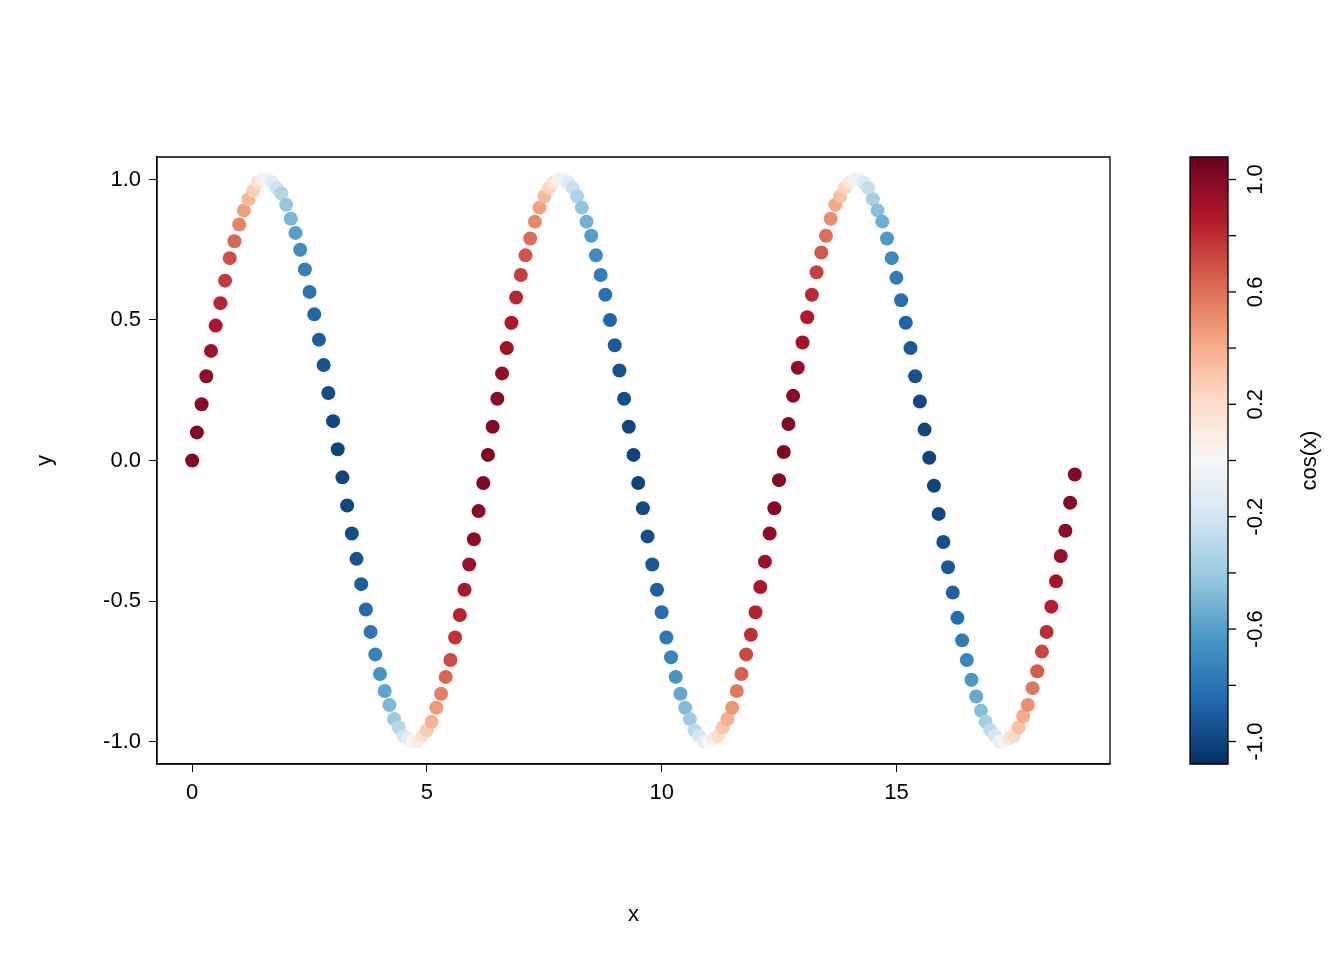  What do you see at coordinates (896, 792) in the screenshot?
I see `x-tick-label: 15` at bounding box center [896, 792].